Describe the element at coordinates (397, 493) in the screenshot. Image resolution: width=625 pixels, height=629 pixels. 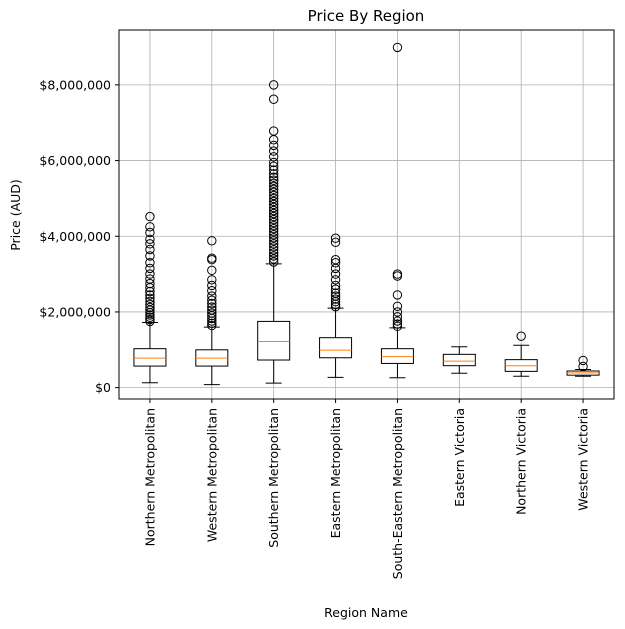
I see `x-tick-label: South-Eastern Metropolitan` at that location.